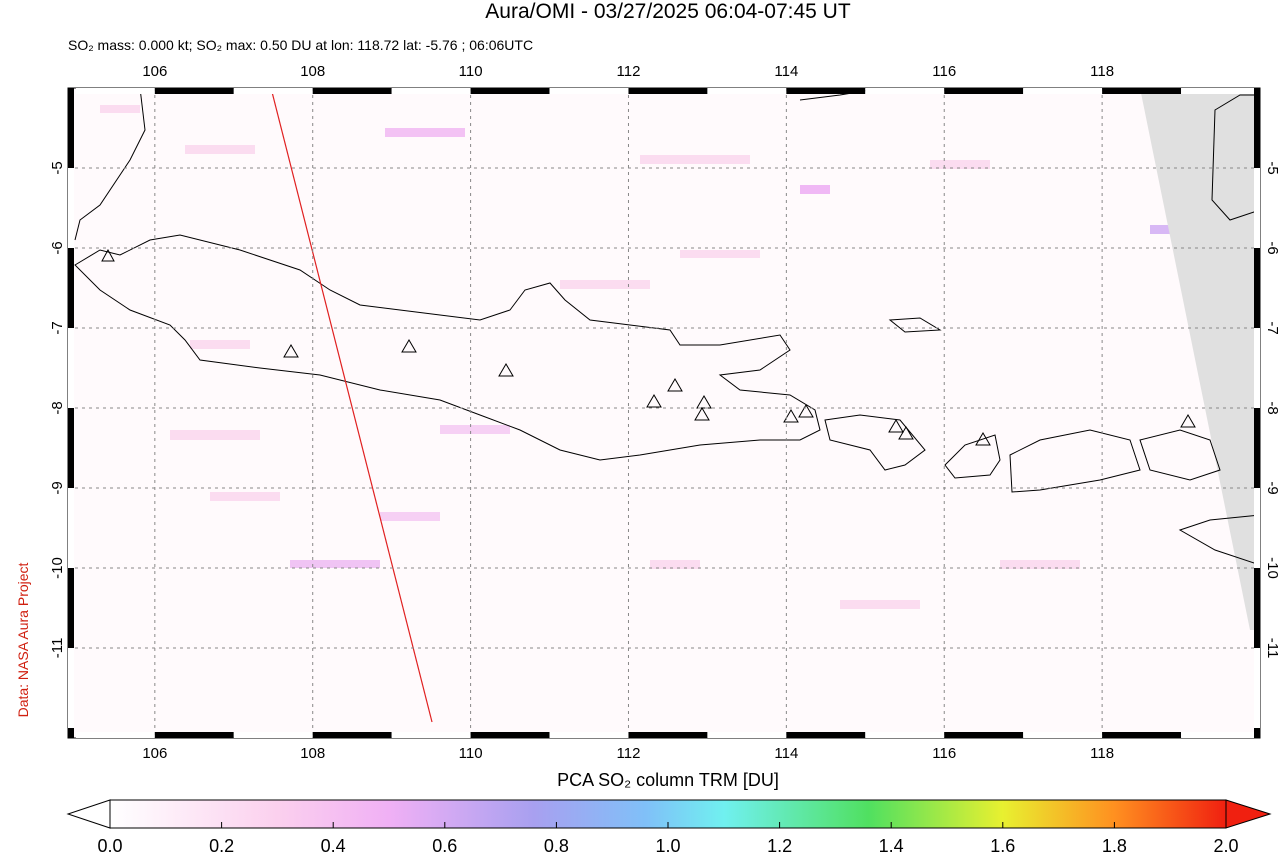 The image size is (1288, 860). I want to click on colorbar-tick-label: 1.4, so click(891, 845).